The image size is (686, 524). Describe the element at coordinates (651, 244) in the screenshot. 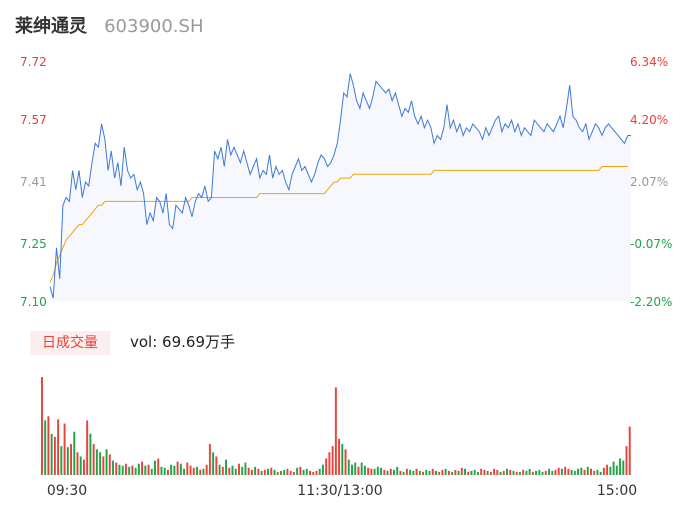

I see `percent-tick-label: -0.07%` at that location.